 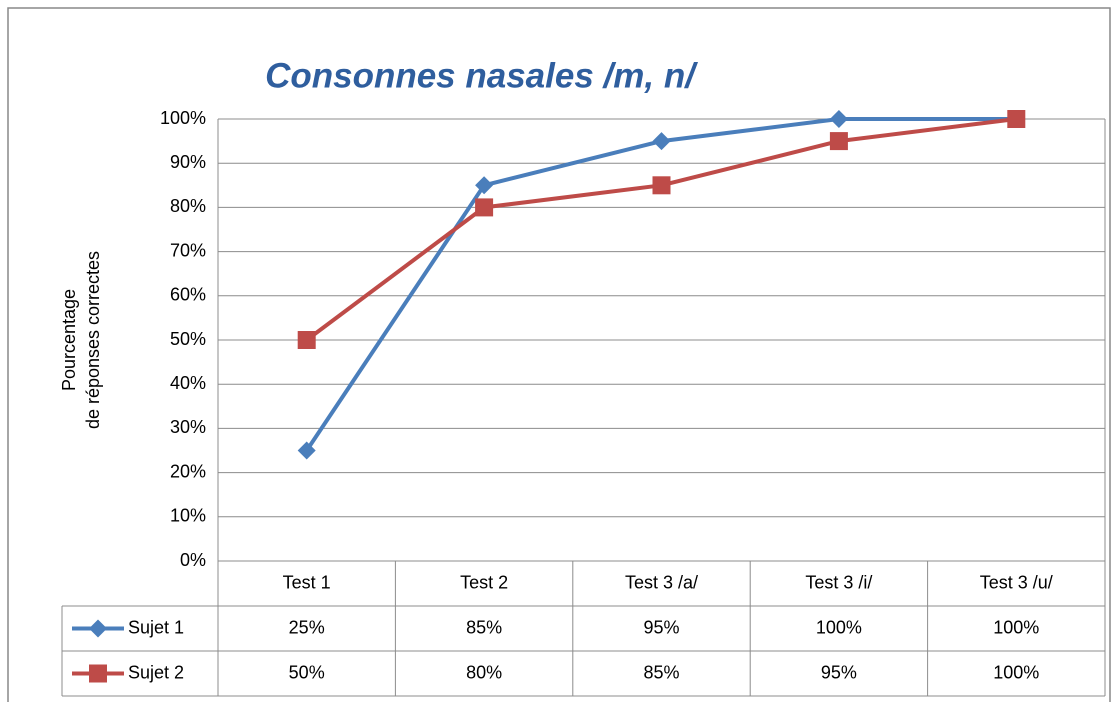 I want to click on x-tick-label: Test 3 /a/, so click(x=661, y=582).